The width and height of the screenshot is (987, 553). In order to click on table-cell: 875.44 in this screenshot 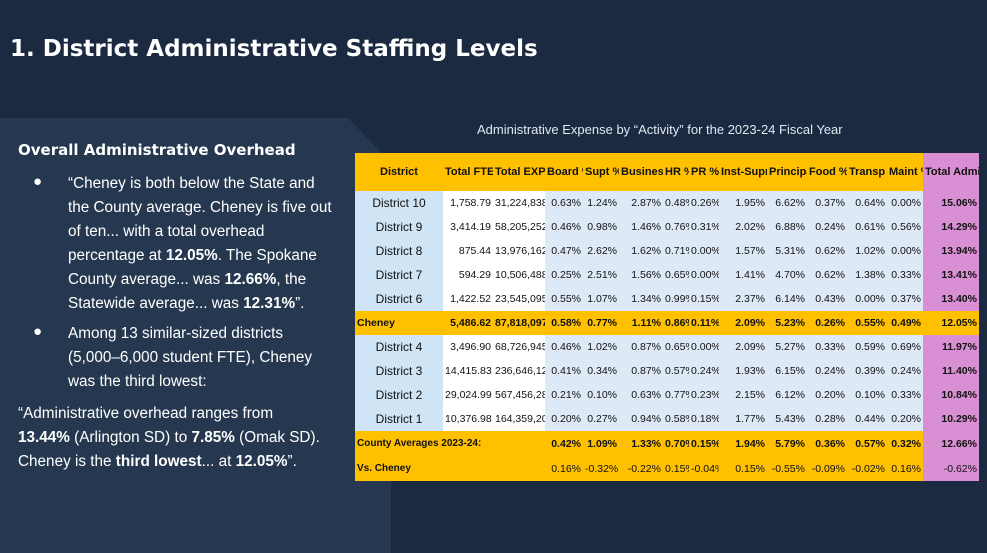, I will do `click(468, 251)`.